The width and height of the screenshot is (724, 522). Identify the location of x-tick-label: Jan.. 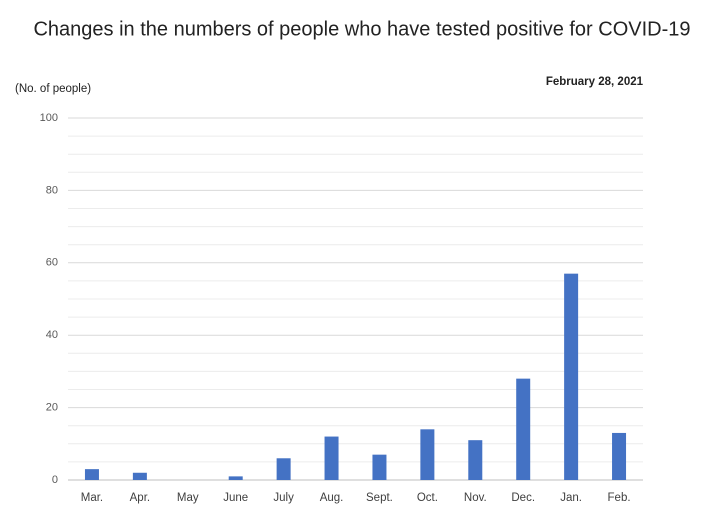
(571, 498).